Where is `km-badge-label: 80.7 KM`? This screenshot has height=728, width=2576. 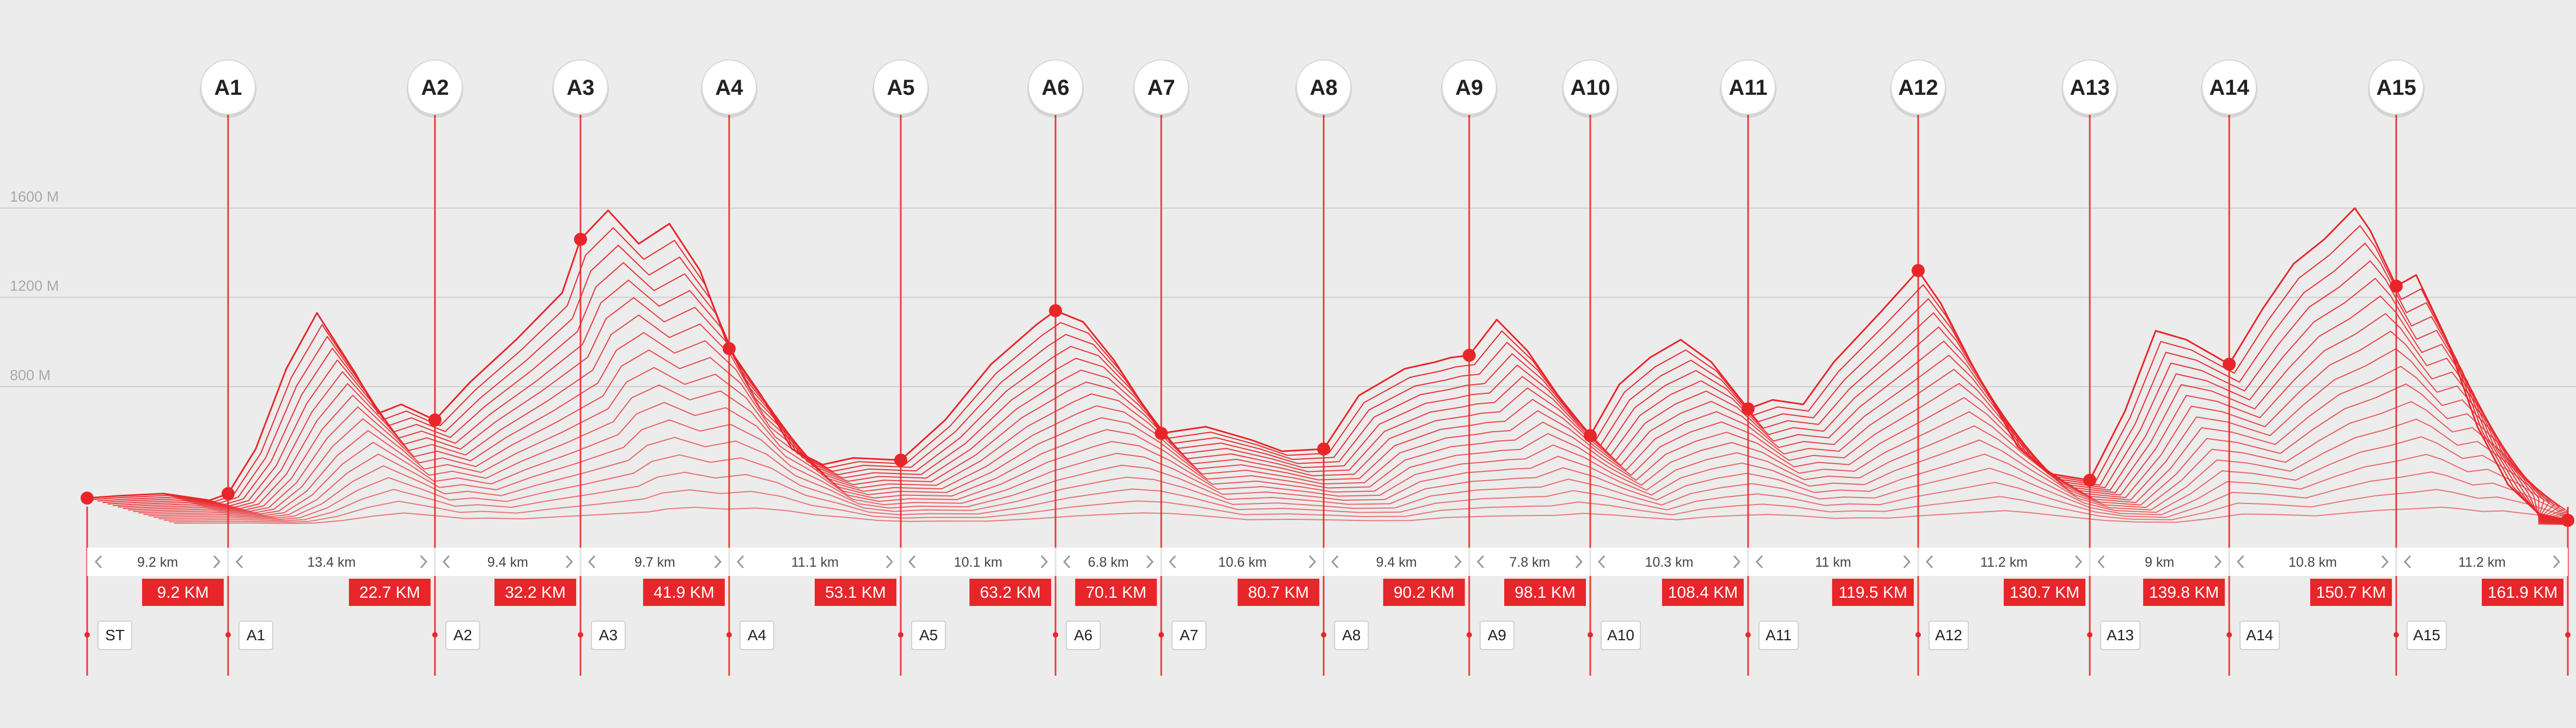 km-badge-label: 80.7 KM is located at coordinates (1278, 593).